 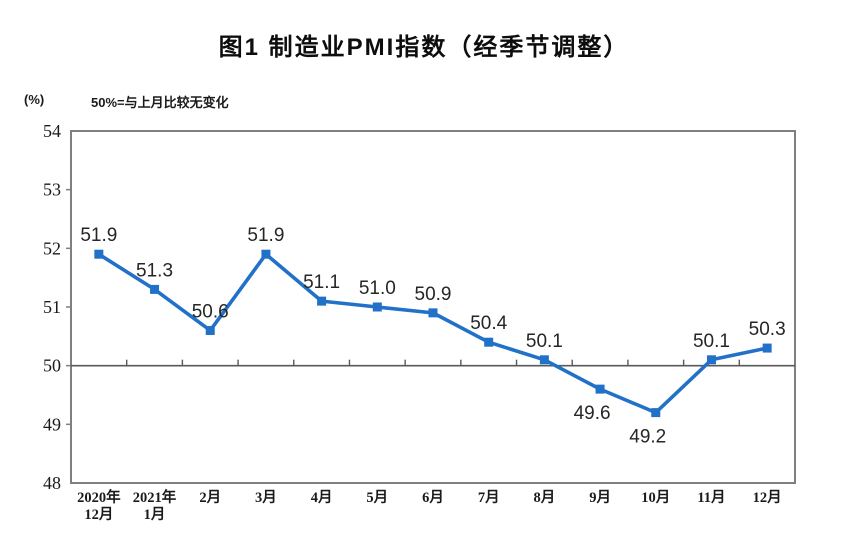 I want to click on data-point-label: 51.0, so click(x=377, y=288).